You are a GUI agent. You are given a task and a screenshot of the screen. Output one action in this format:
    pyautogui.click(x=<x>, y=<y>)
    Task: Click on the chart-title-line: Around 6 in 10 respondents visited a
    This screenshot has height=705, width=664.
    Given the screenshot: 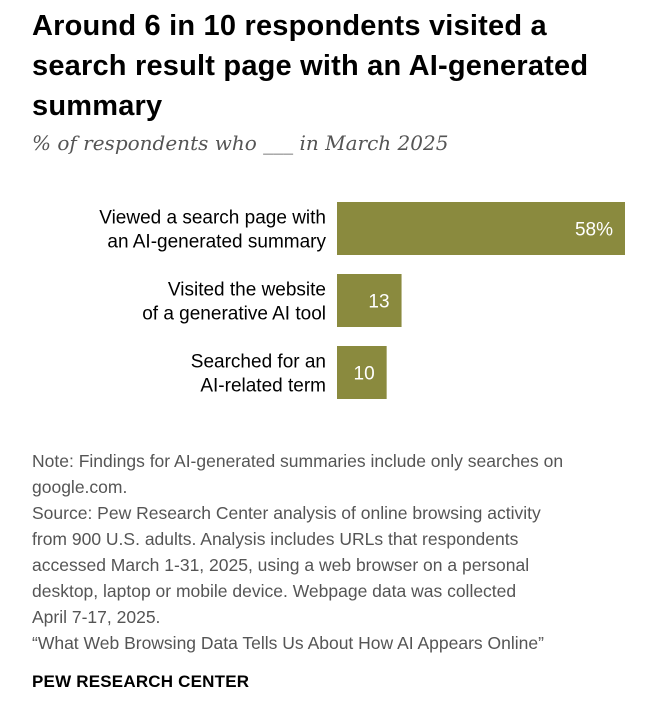 What is the action you would take?
    pyautogui.click(x=289, y=26)
    